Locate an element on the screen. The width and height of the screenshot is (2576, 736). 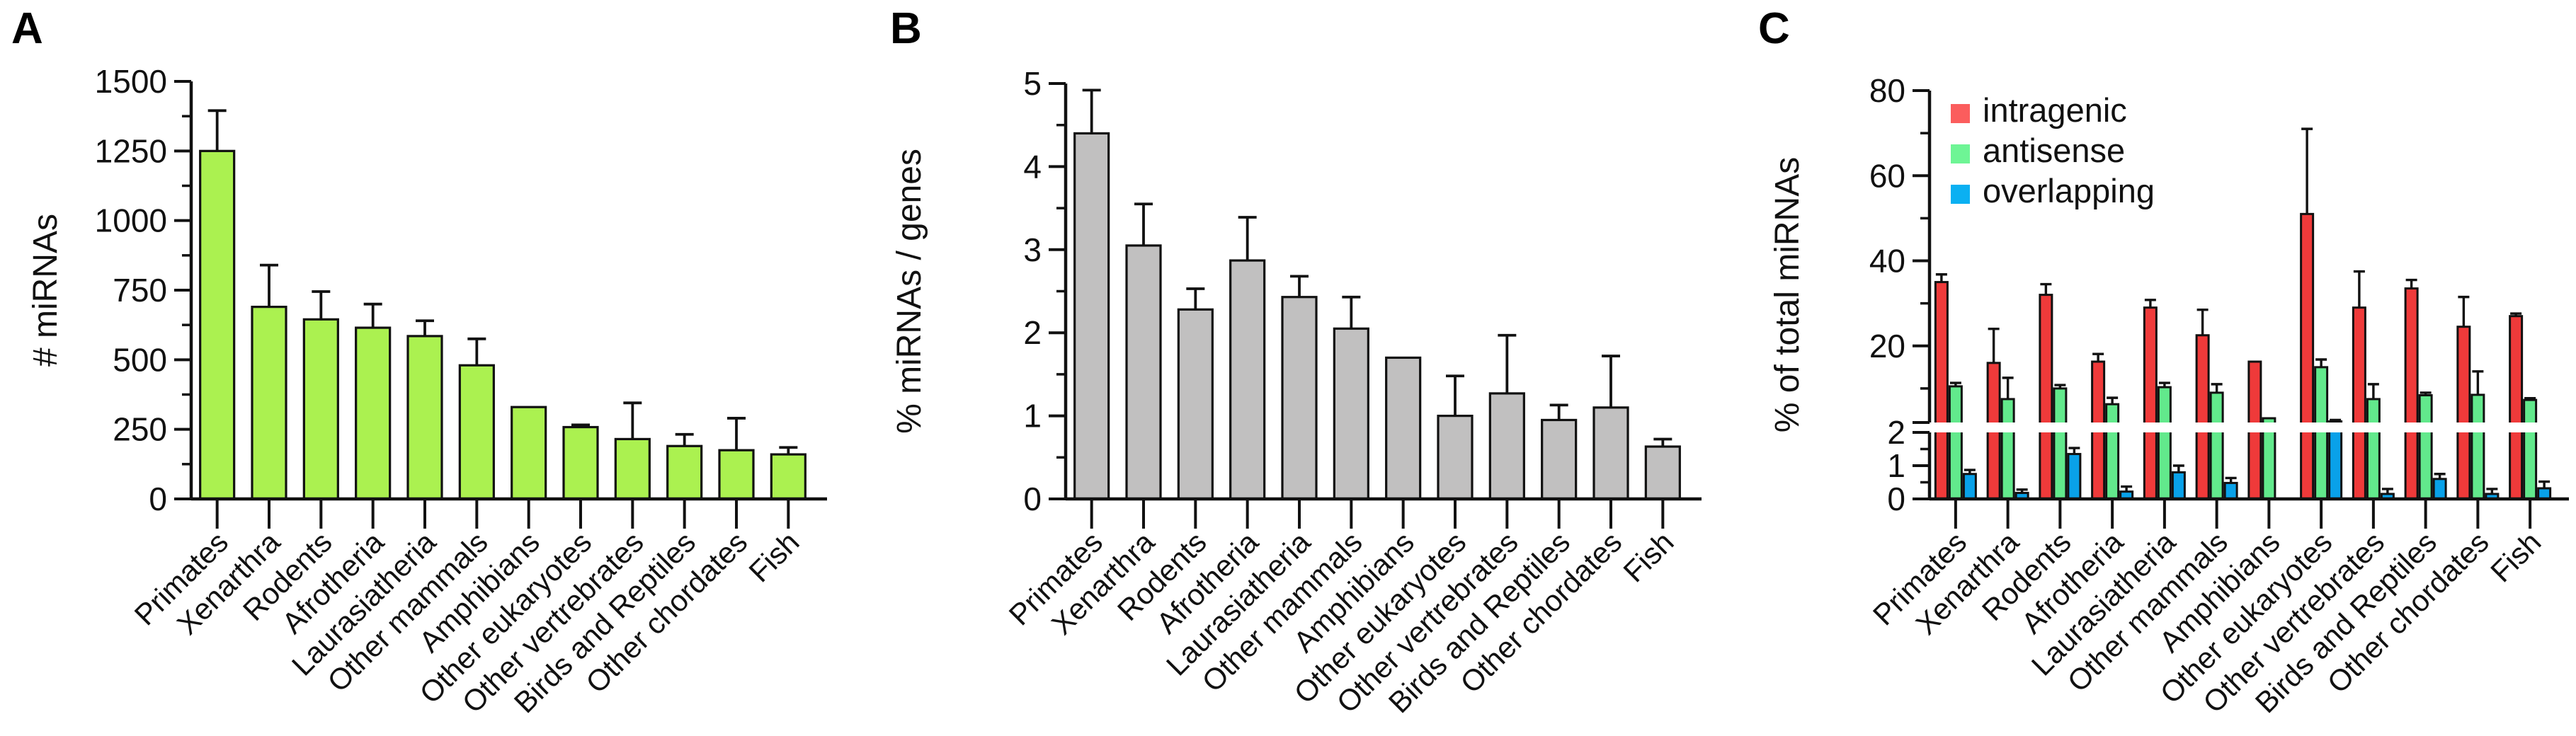
y-tick-label: 5 is located at coordinates (1032, 83).